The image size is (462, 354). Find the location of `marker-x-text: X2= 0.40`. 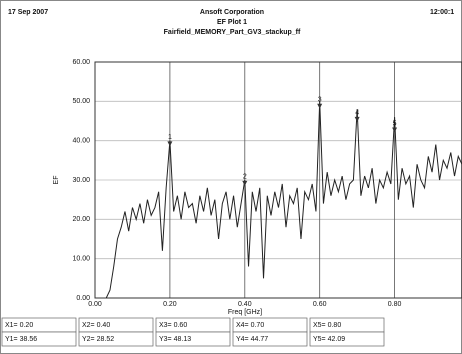

marker-x-text: X2= 0.40 is located at coordinates (96, 325).